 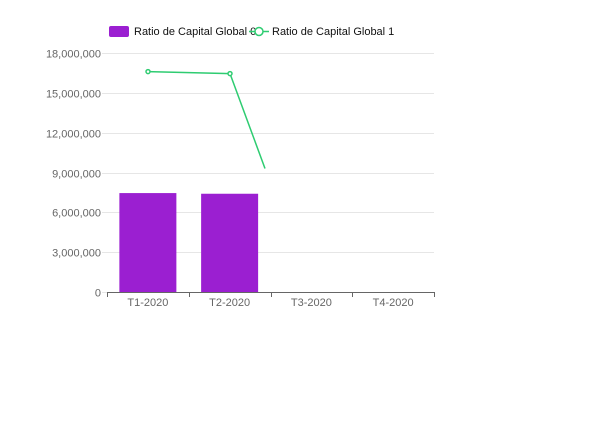 I want to click on y-tick-label: 18,000,000, so click(x=73, y=55).